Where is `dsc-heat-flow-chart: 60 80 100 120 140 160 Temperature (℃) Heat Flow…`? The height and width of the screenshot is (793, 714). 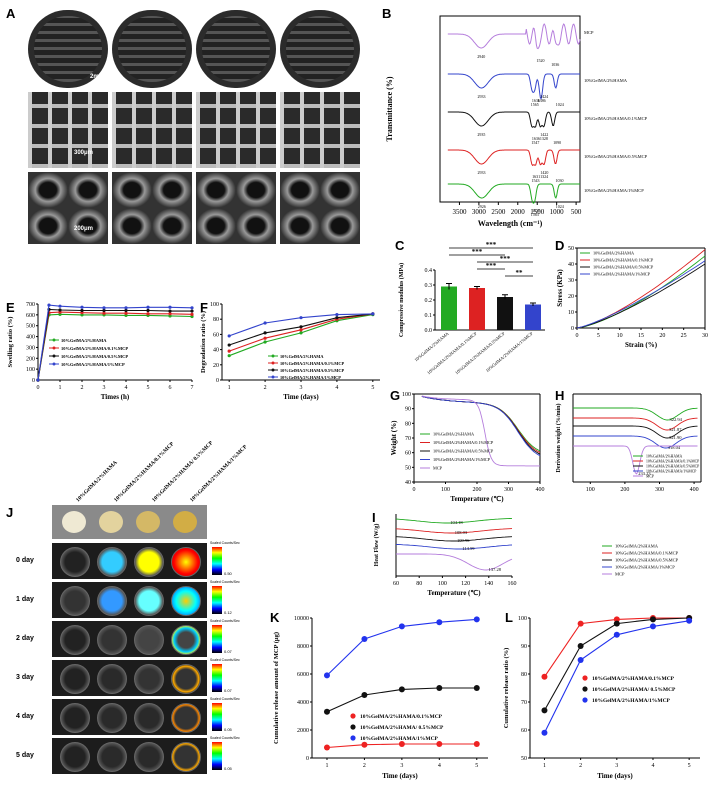
dsc-heat-flow-chart: 60 80 100 120 140 160 Temperature (℃) Heat Flow… is located at coordinates (526, 555).